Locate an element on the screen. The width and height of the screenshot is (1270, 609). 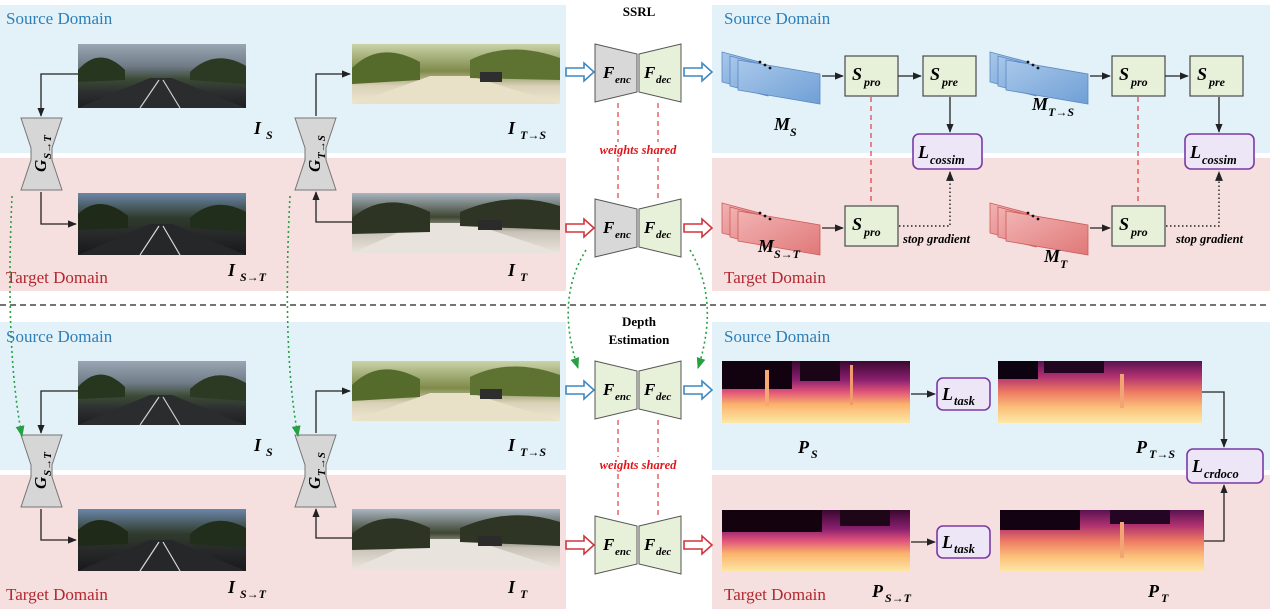
decoder-source-top: F dec is located at coordinates (660, 73).